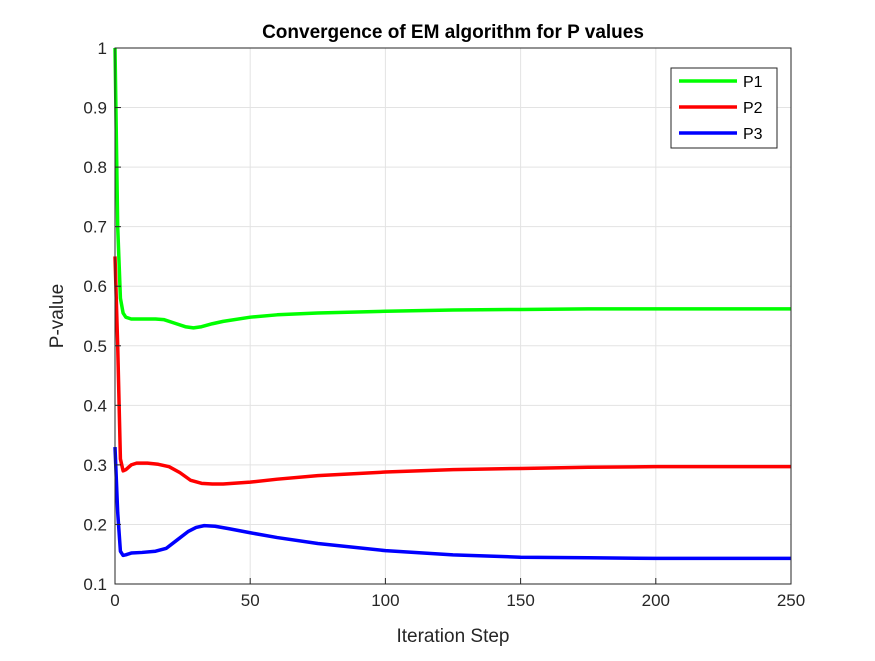 Image resolution: width=875 pixels, height=661 pixels. I want to click on y-tick-label: 0.4, so click(95, 405).